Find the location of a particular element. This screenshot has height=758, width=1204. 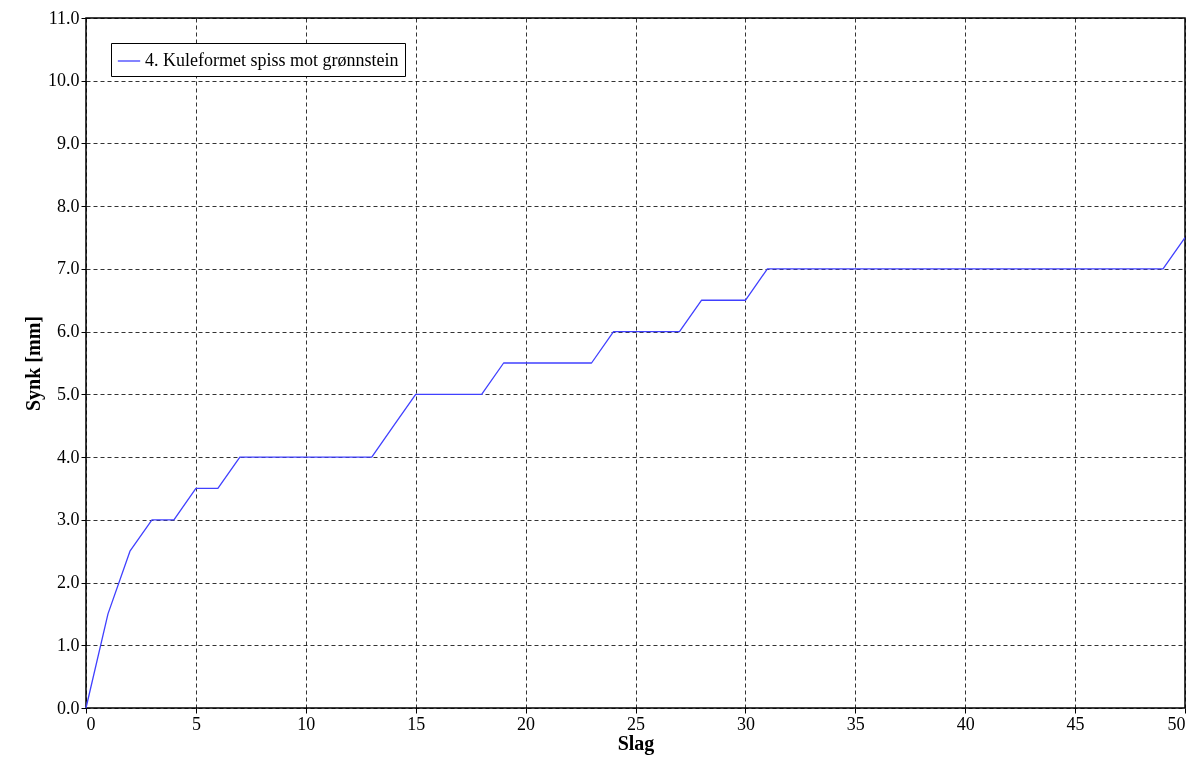

y-tick-label: 0.0 is located at coordinates (68, 707).